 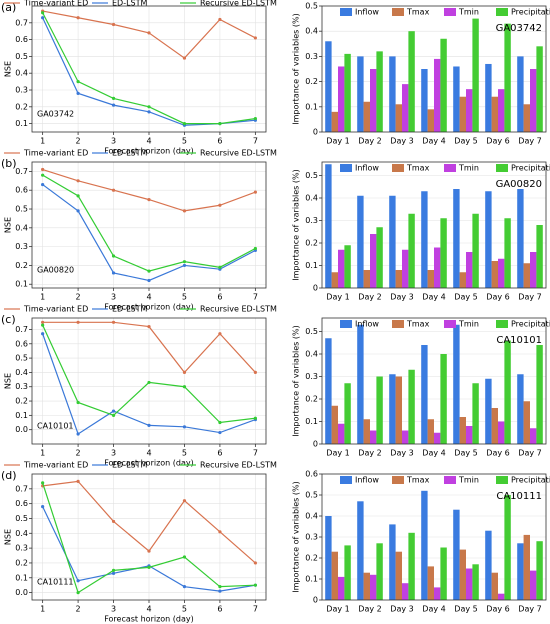 What do you see at coordinates (219, 609) in the screenshot?
I see `x-tick-label: 6` at bounding box center [219, 609].